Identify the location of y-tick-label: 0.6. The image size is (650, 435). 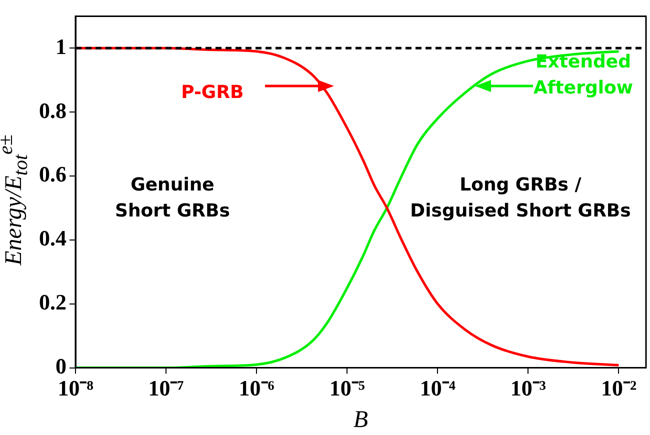
(52, 174).